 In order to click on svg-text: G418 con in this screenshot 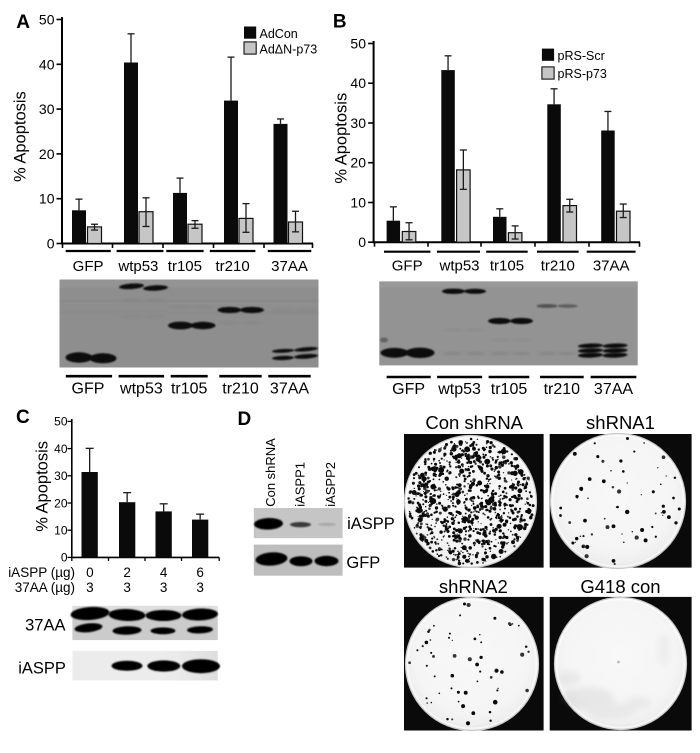, I will do `click(620, 586)`.